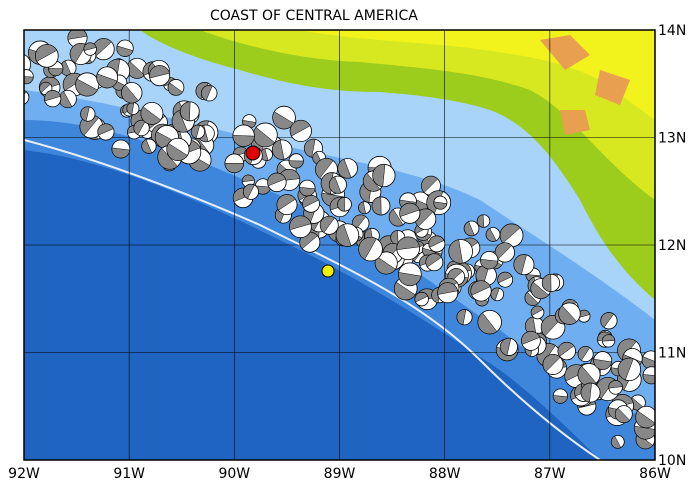  What do you see at coordinates (672, 461) in the screenshot?
I see `y-label: 10N` at bounding box center [672, 461].